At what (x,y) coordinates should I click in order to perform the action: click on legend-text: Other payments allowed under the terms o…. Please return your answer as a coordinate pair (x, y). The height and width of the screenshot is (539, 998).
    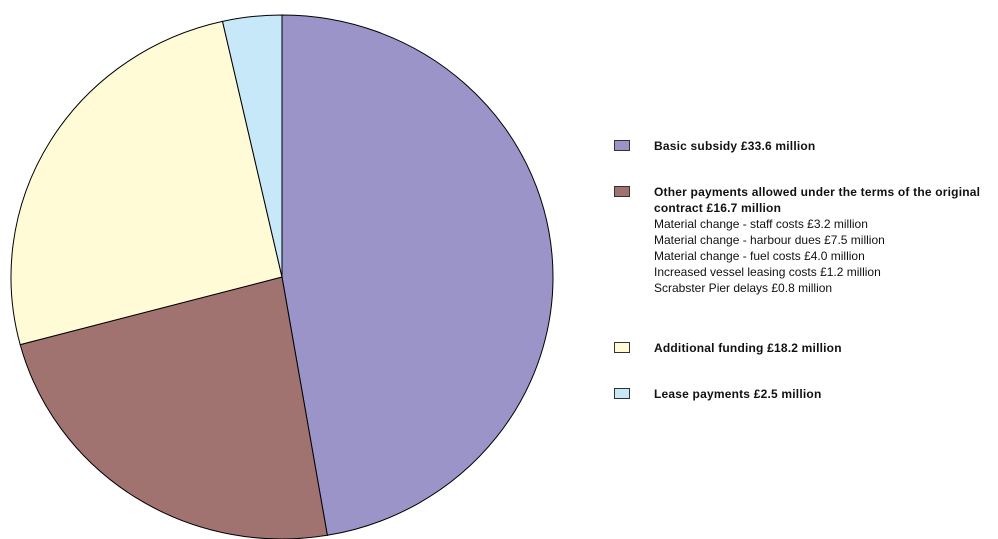
    Looking at the image, I should click on (819, 240).